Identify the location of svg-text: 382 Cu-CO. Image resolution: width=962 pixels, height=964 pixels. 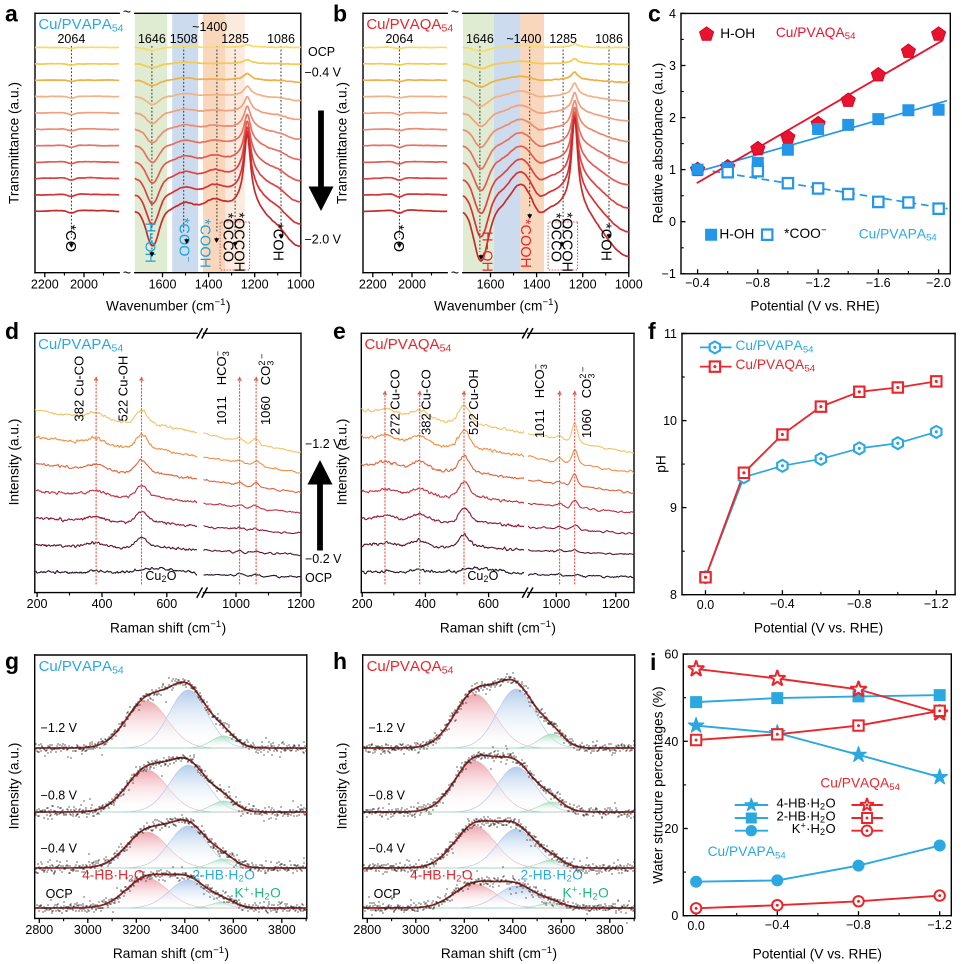
(425, 402).